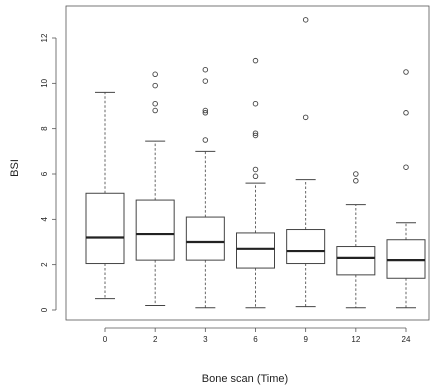  What do you see at coordinates (406, 339) in the screenshot?
I see `x-tick-label: 24` at bounding box center [406, 339].